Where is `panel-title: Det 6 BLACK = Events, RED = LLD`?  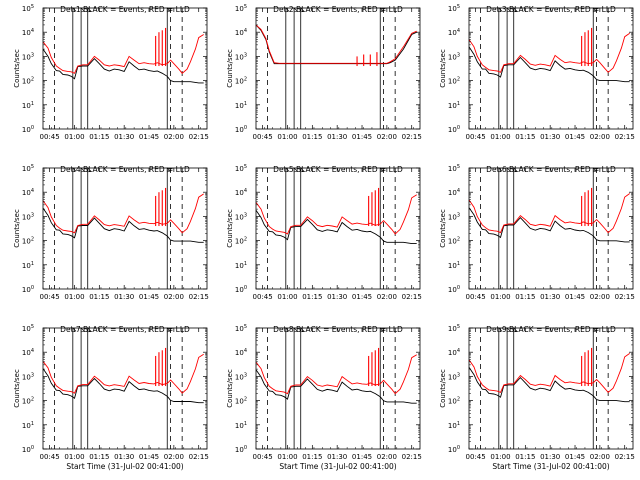 panel-title: Det 6 BLACK = Events, RED = LLD is located at coordinates (551, 169).